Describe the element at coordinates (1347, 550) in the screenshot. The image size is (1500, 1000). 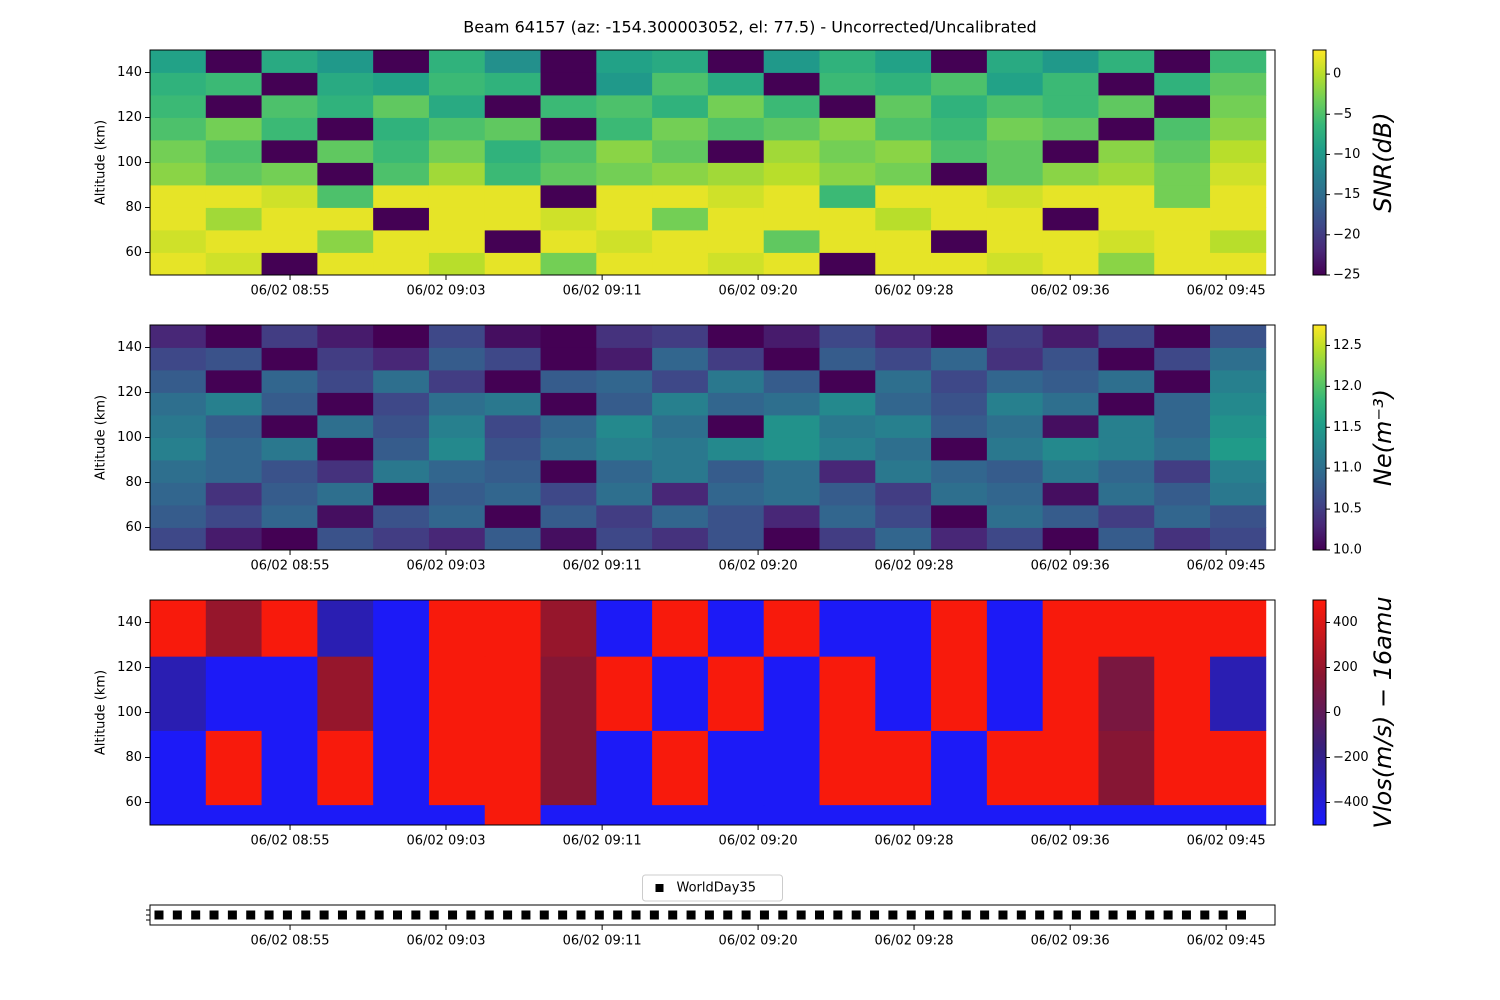
I see `colorbar-tick-label: 10.0` at that location.